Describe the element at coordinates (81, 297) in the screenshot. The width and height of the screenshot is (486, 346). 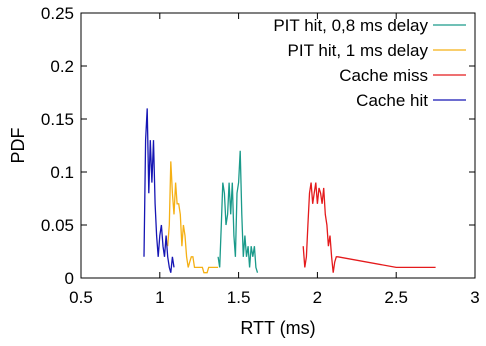
I see `x-tick-label: 0.5` at that location.